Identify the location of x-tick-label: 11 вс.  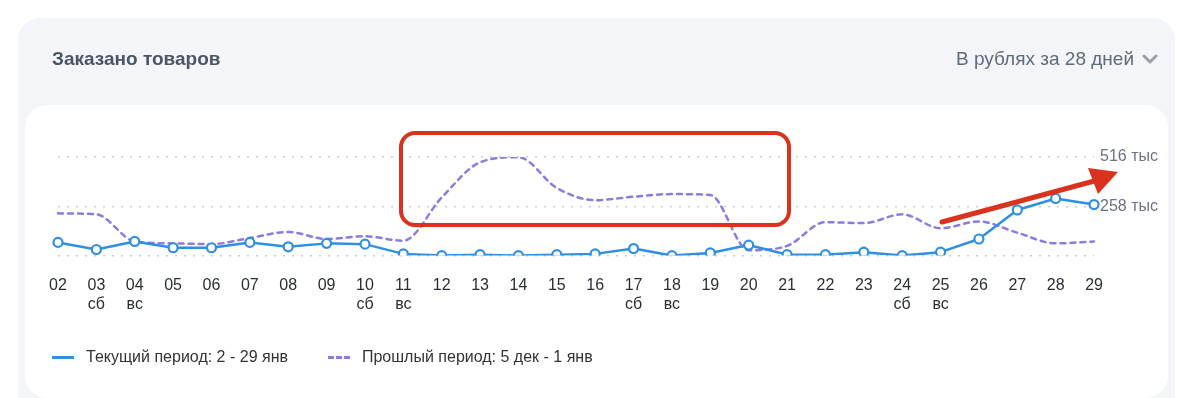
(403, 293).